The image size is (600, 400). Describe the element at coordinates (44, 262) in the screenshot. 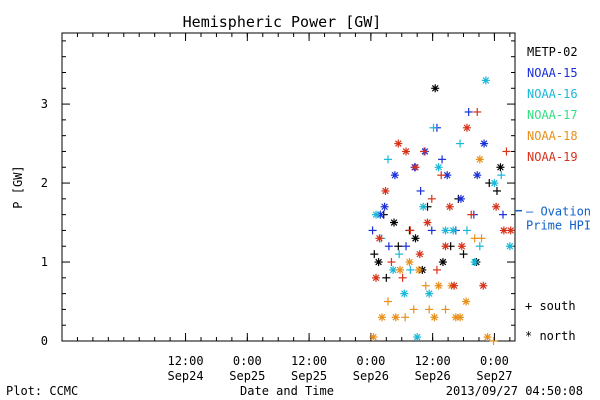

I see `y-tick-label: 1` at that location.